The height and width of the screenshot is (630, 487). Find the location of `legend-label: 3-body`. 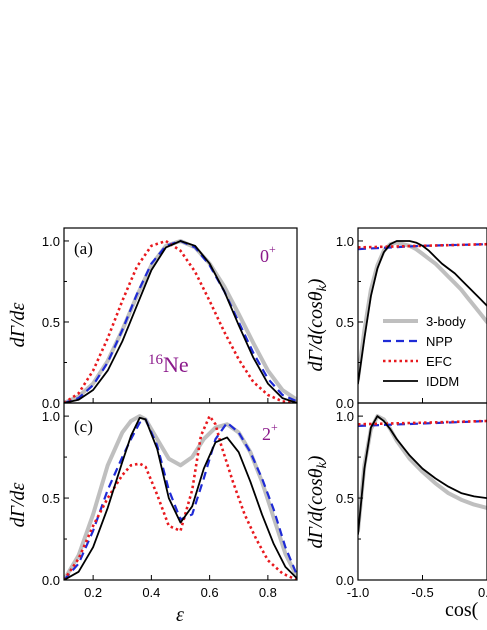

legend-label: 3-body is located at coordinates (446, 321).